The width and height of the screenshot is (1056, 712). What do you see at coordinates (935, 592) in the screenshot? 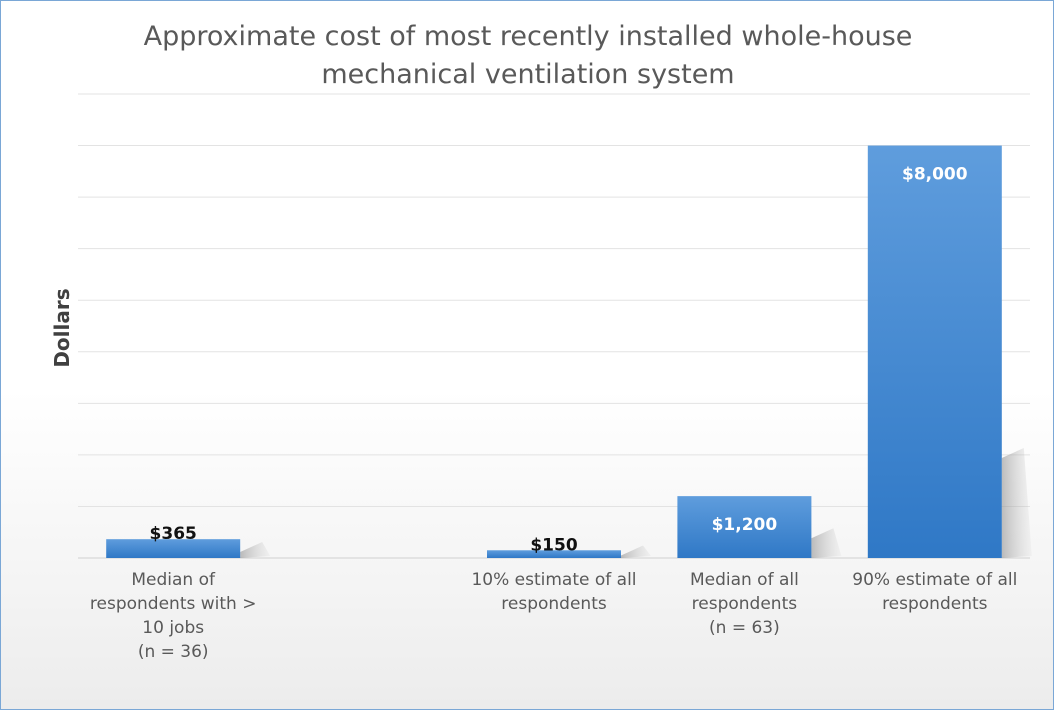
I see `category-label: 90% estimate of all respondents` at bounding box center [935, 592].